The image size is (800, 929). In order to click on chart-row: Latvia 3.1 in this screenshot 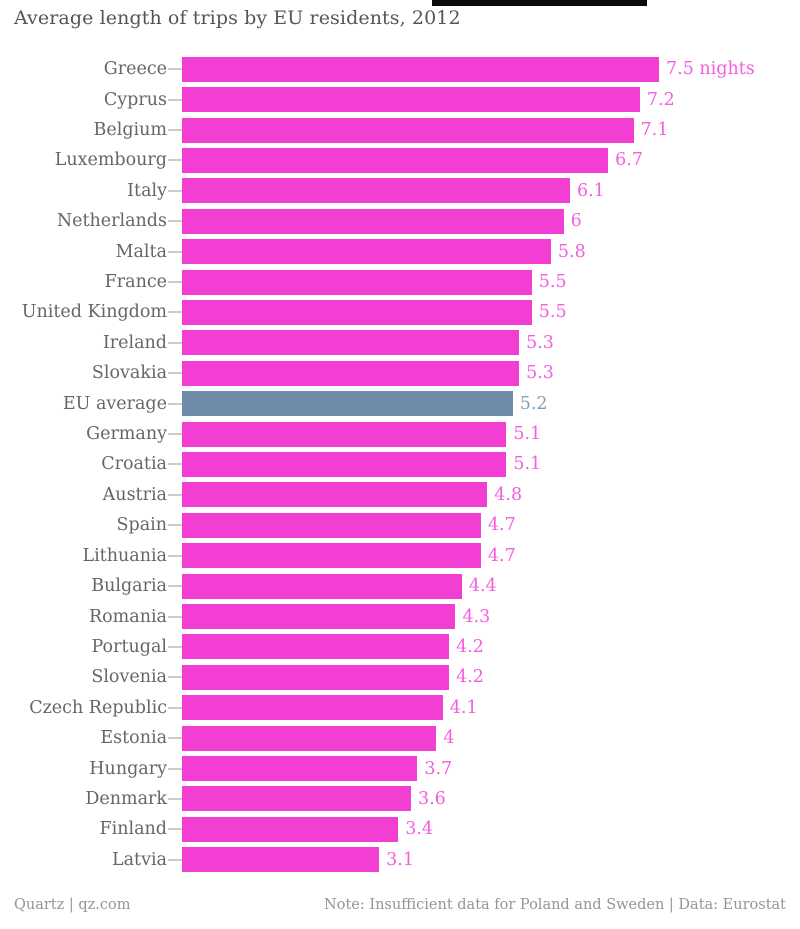, I will do `click(400, 860)`.